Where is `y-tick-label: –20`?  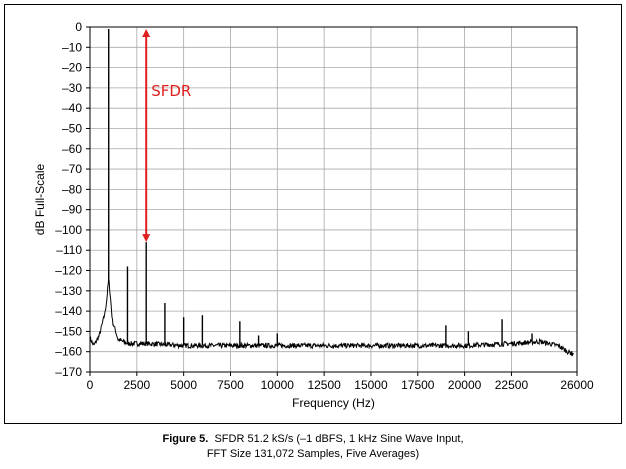 y-tick-label: –20 is located at coordinates (72, 68).